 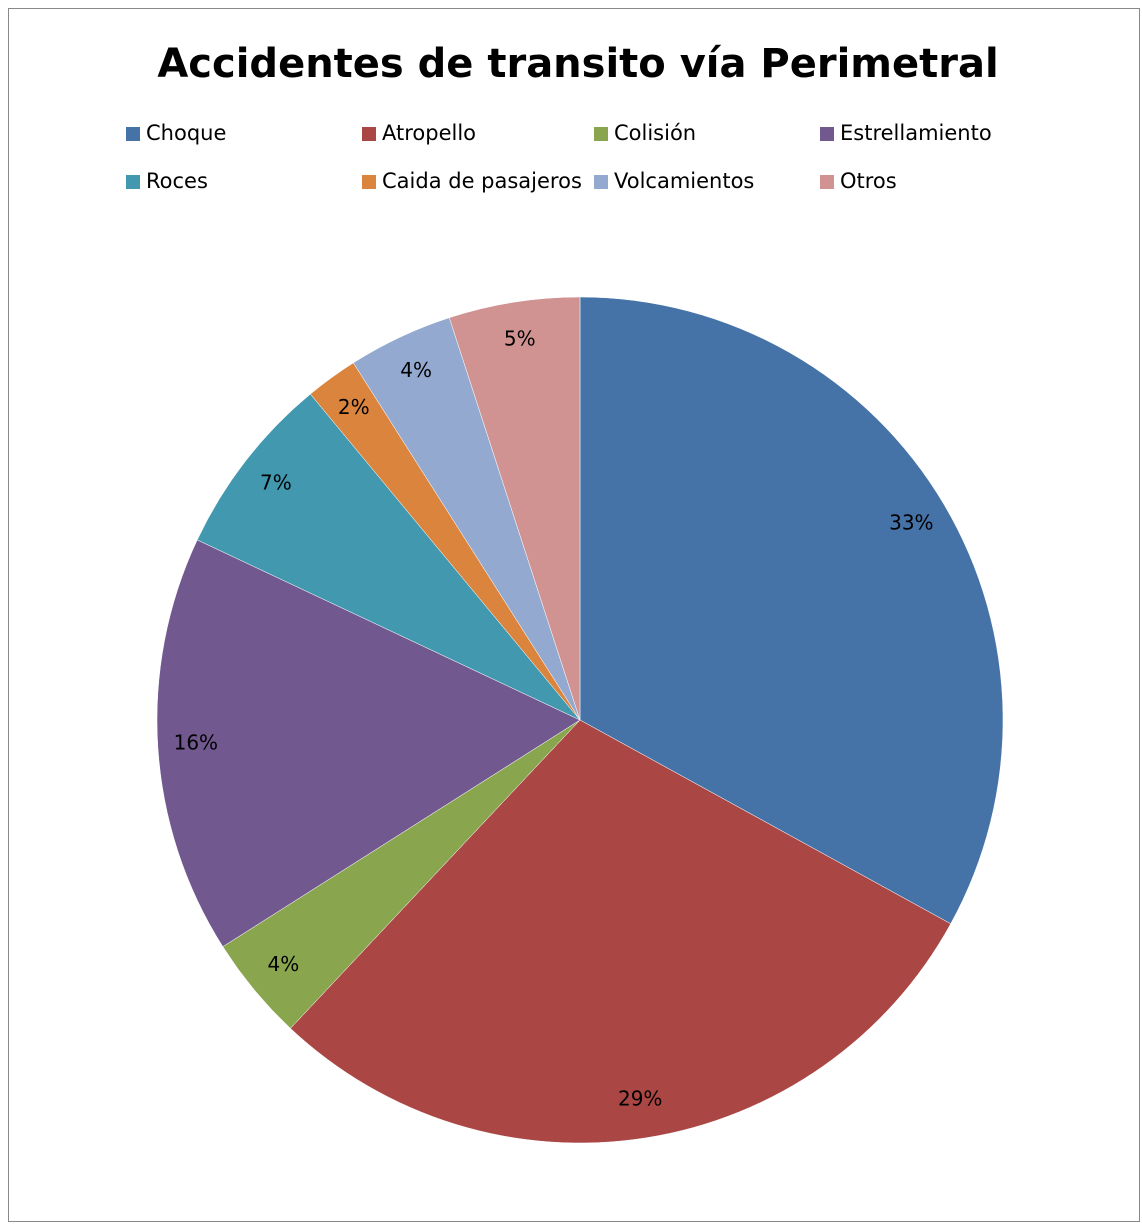 What do you see at coordinates (429, 133) in the screenshot?
I see `legend-label: Atropello` at bounding box center [429, 133].